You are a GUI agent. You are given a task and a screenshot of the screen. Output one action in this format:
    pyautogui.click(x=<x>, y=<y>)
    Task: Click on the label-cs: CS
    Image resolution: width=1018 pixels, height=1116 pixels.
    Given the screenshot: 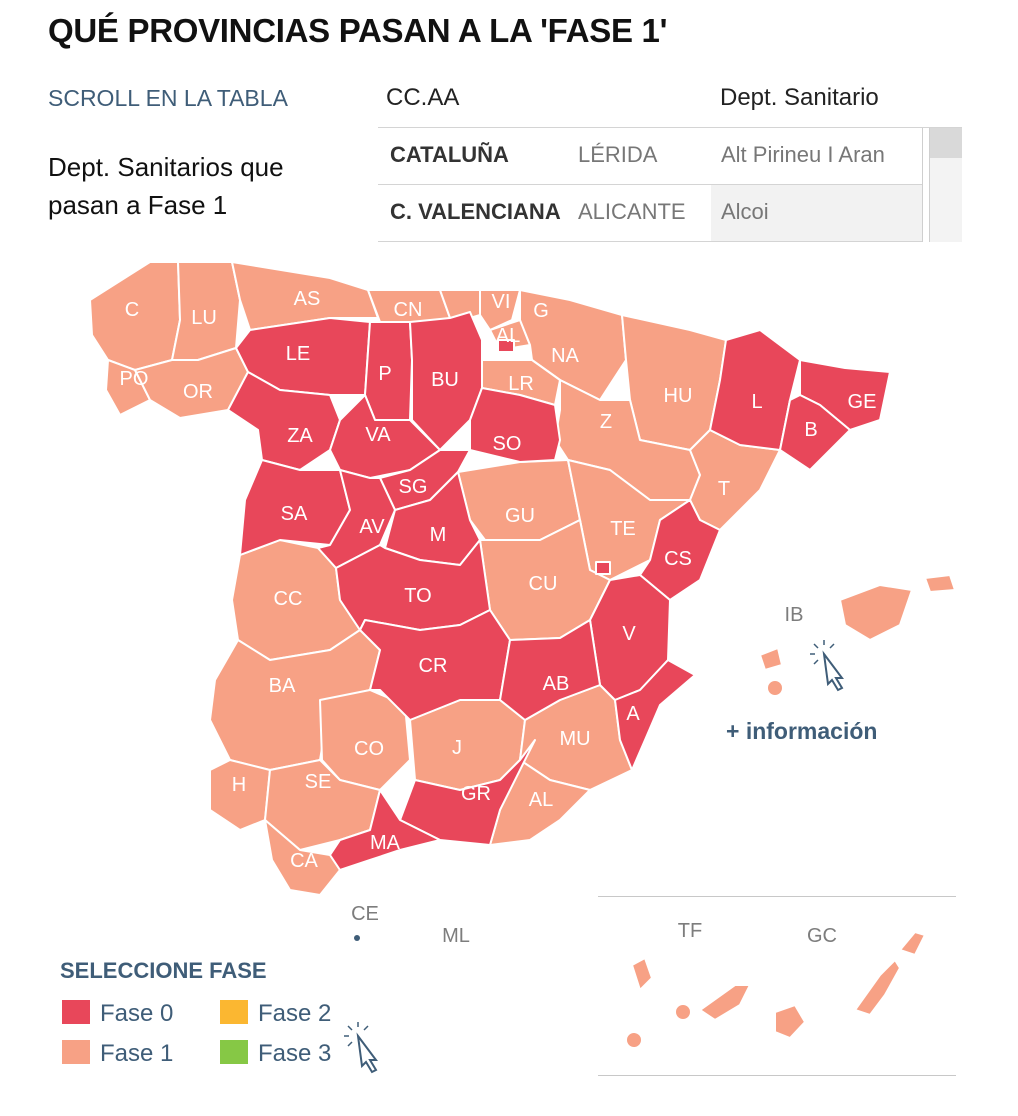 What is the action you would take?
    pyautogui.click(x=678, y=559)
    